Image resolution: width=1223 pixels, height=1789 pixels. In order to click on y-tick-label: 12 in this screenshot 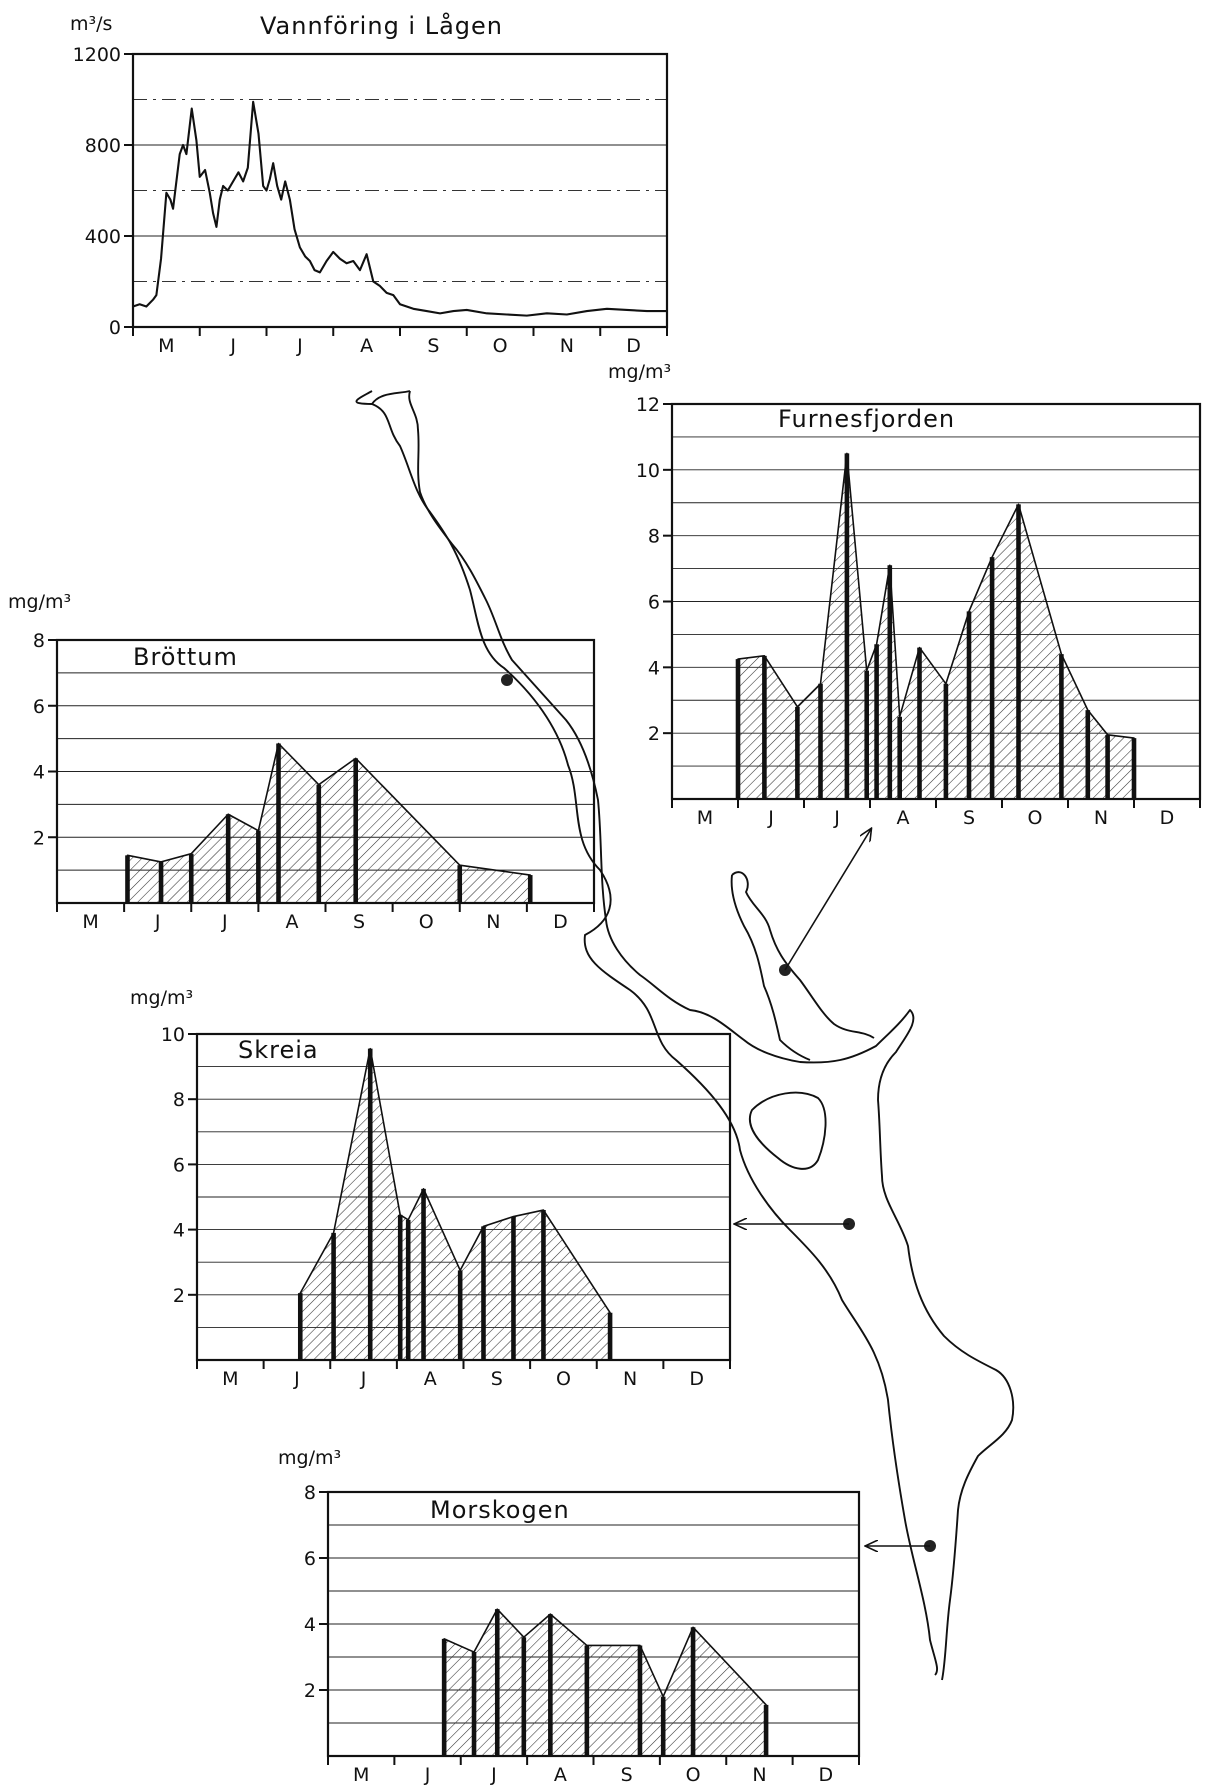, I will do `click(648, 405)`.